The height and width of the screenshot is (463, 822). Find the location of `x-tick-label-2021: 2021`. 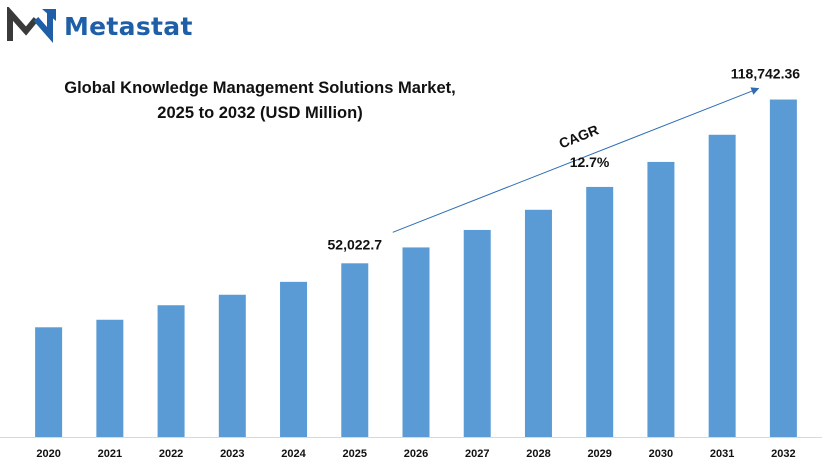

x-tick-label-2021: 2021 is located at coordinates (110, 454).